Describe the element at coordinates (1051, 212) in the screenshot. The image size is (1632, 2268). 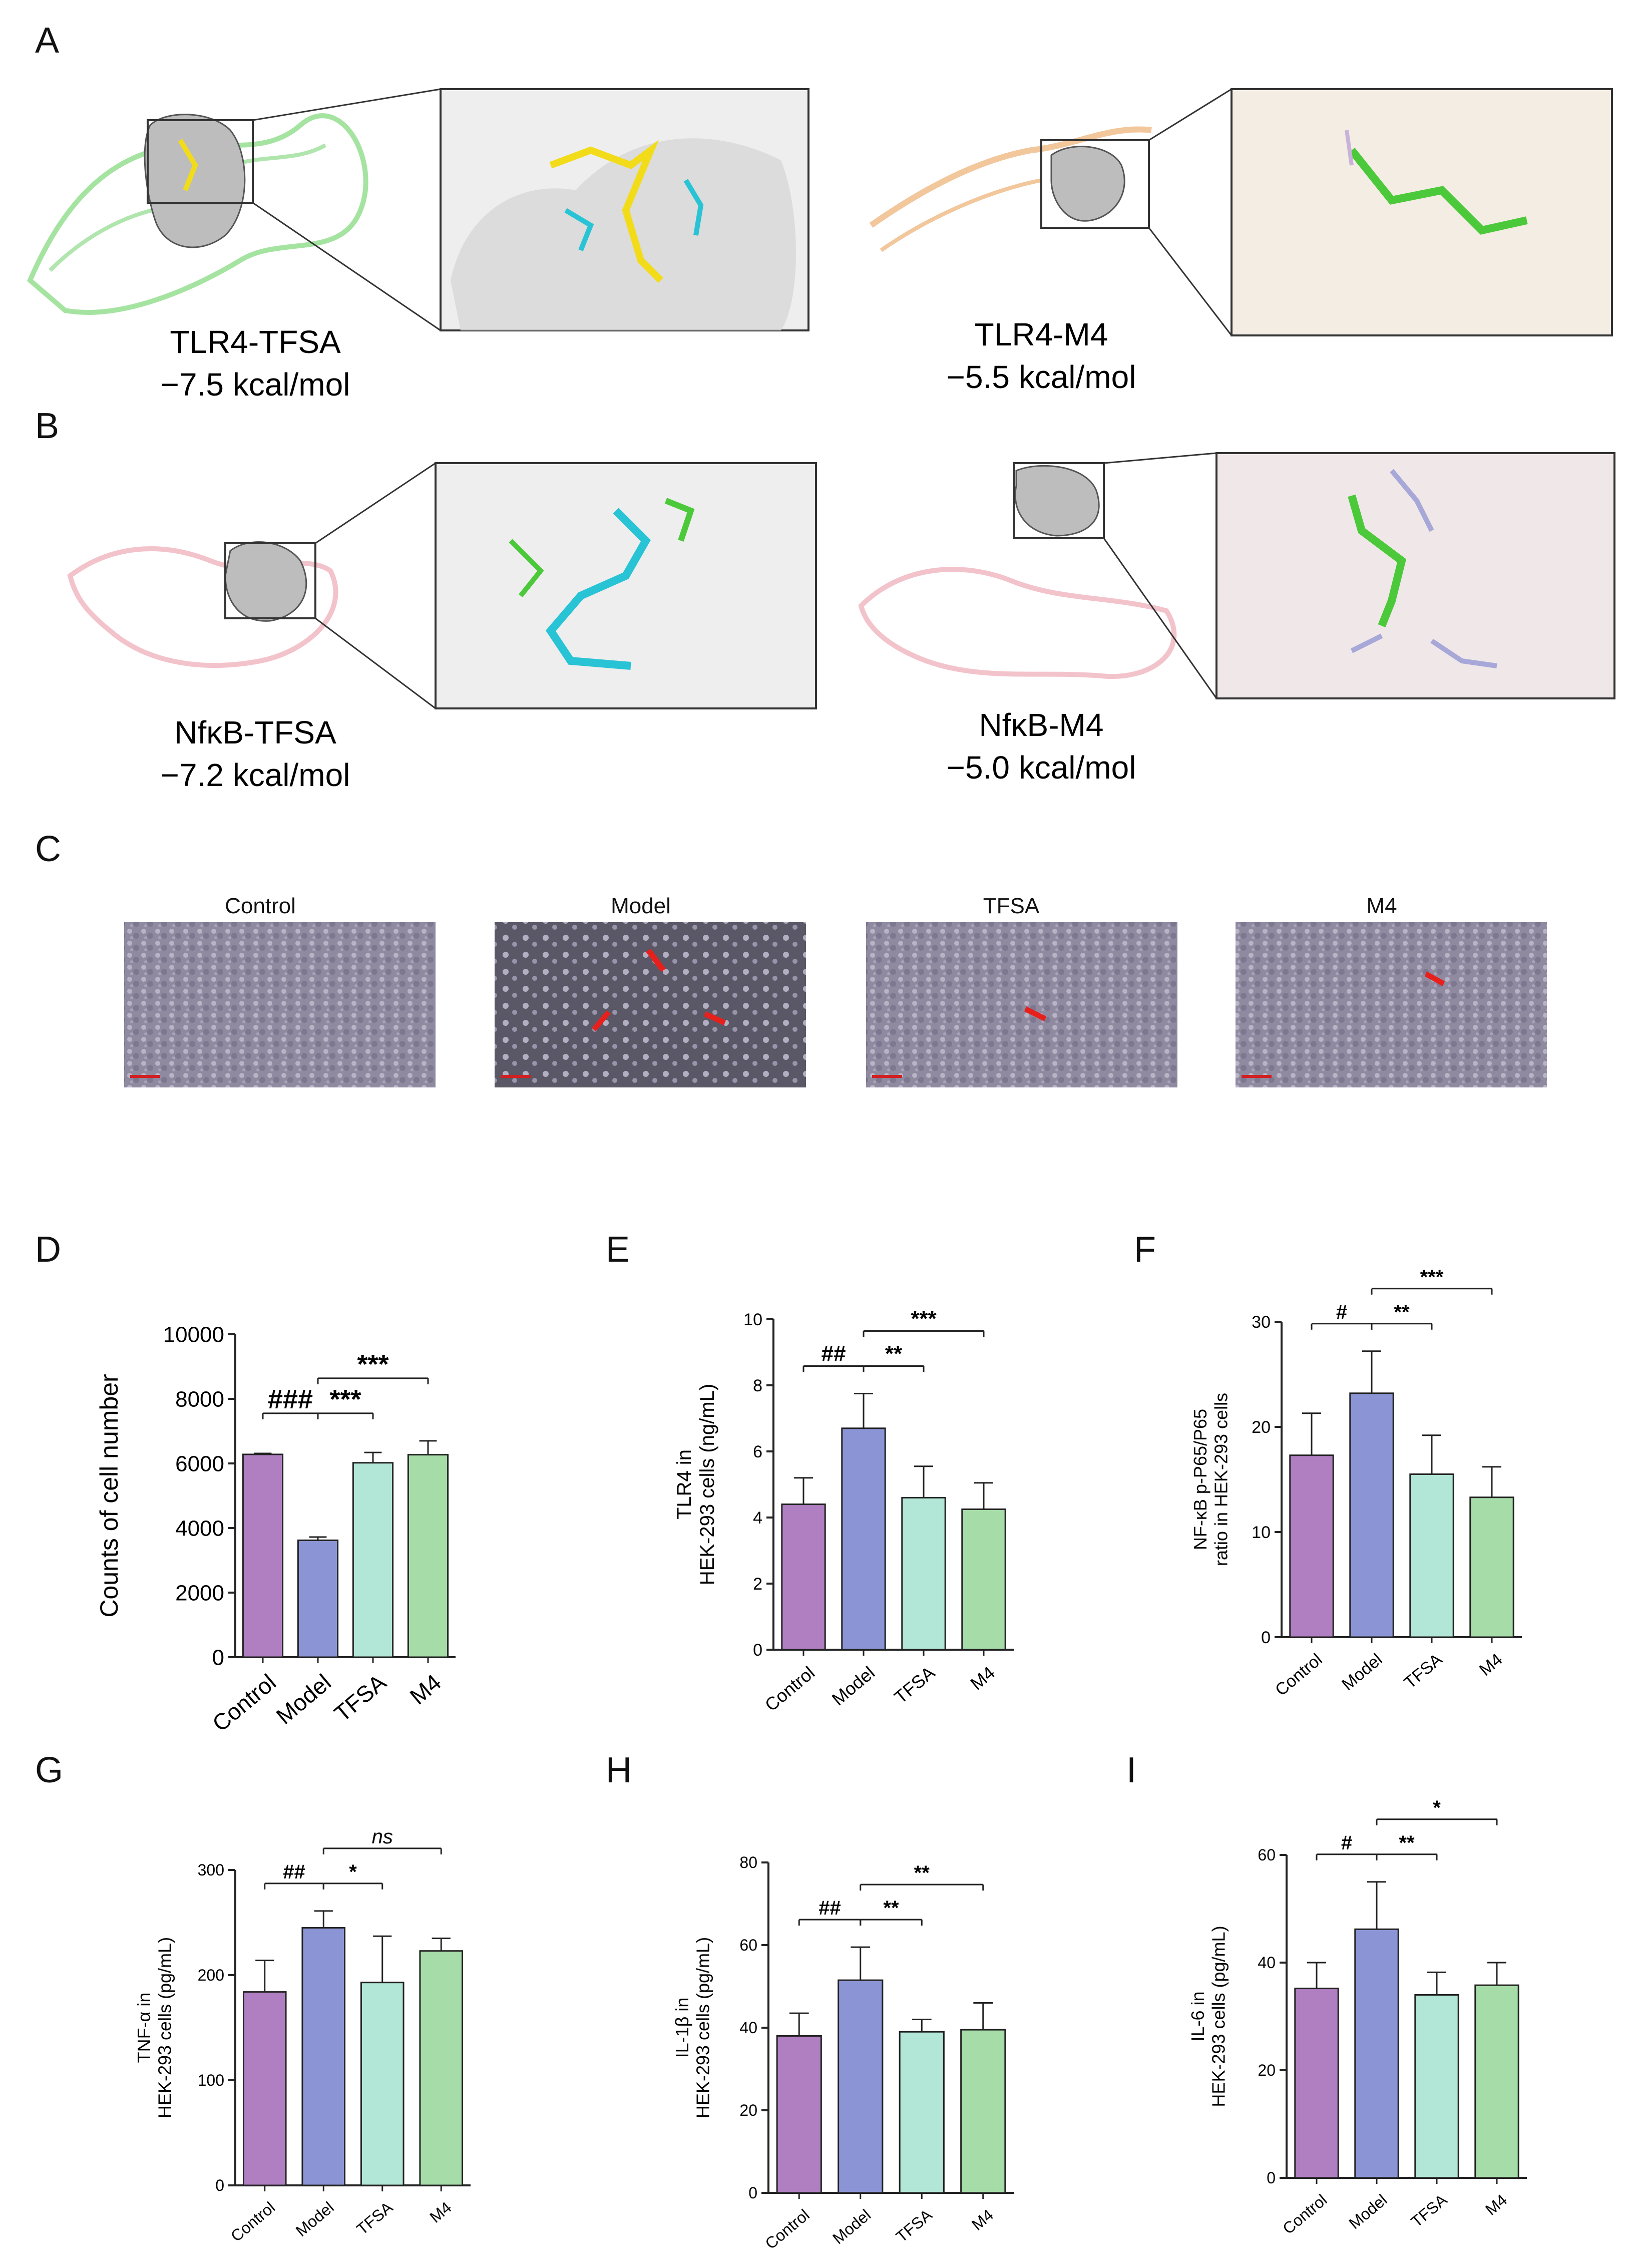
I see `tlr4-m4-structure` at that location.